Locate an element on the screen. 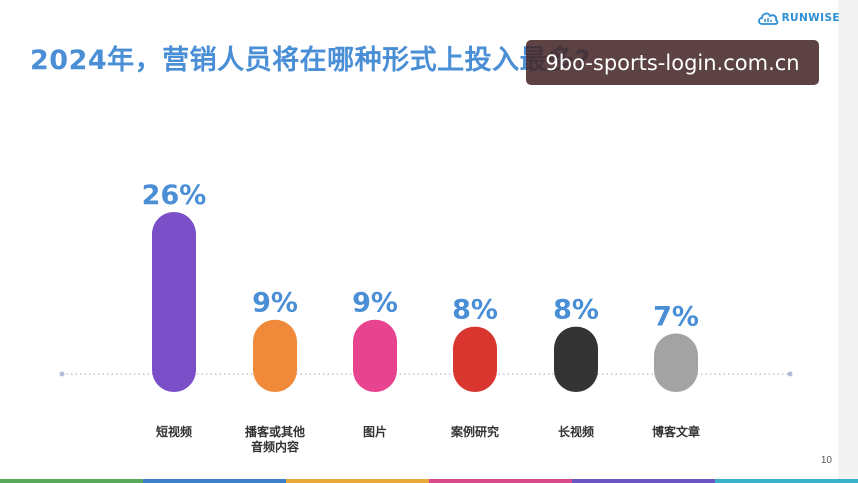 The width and height of the screenshot is (858, 483). category-label: 音频内容 is located at coordinates (275, 446).